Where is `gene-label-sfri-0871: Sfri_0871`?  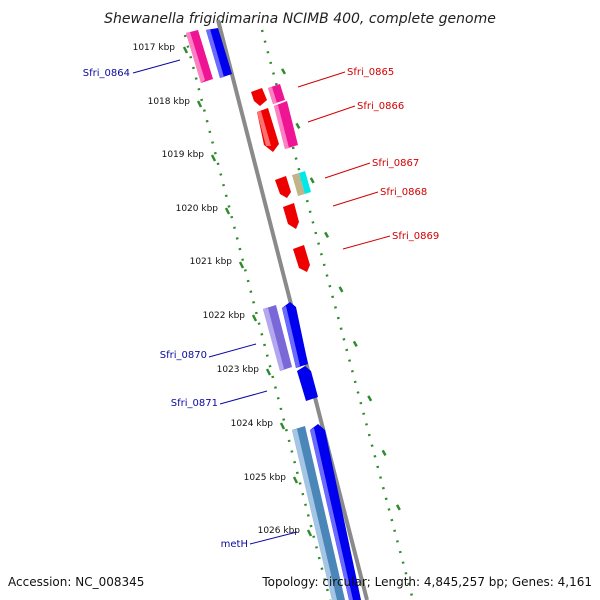 gene-label-sfri-0871: Sfri_0871 is located at coordinates (194, 403).